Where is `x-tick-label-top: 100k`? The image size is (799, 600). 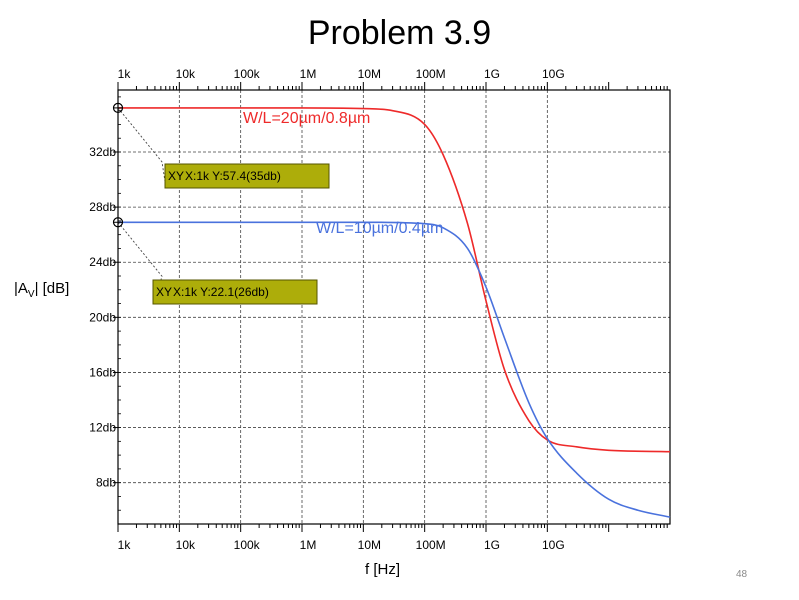
x-tick-label-top: 100k is located at coordinates (247, 74).